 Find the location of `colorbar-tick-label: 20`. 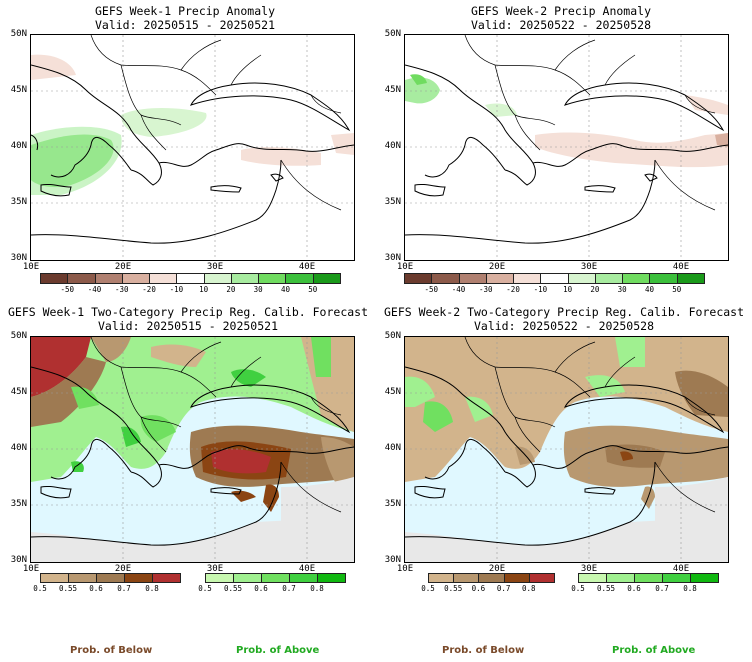

colorbar-tick-label: 20 is located at coordinates (231, 289).